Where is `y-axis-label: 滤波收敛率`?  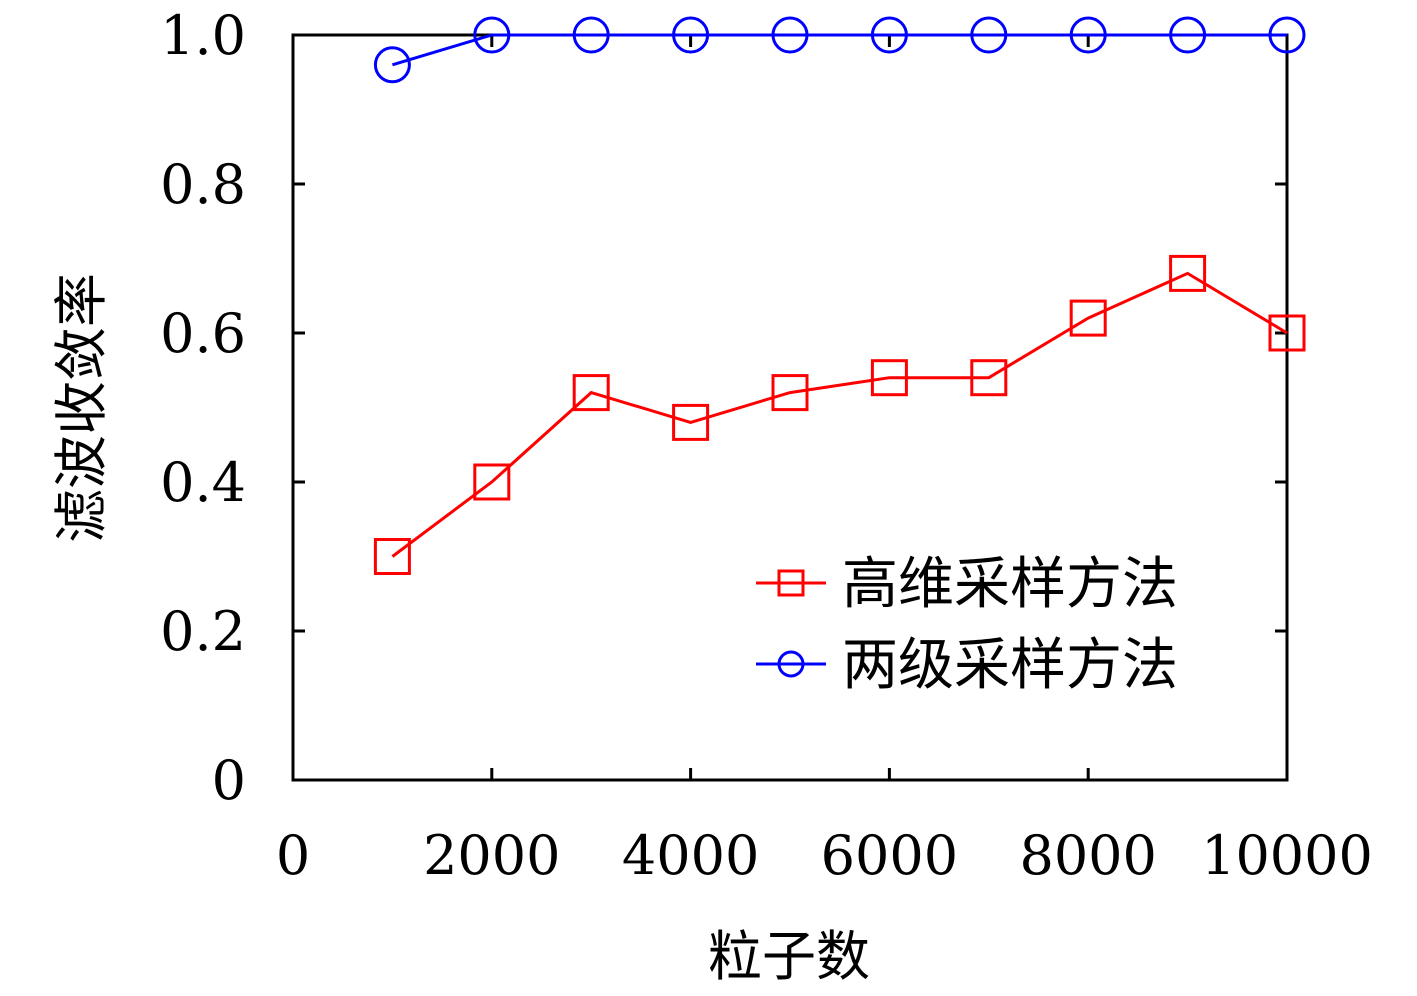 y-axis-label: 滤波收敛率 is located at coordinates (81, 408).